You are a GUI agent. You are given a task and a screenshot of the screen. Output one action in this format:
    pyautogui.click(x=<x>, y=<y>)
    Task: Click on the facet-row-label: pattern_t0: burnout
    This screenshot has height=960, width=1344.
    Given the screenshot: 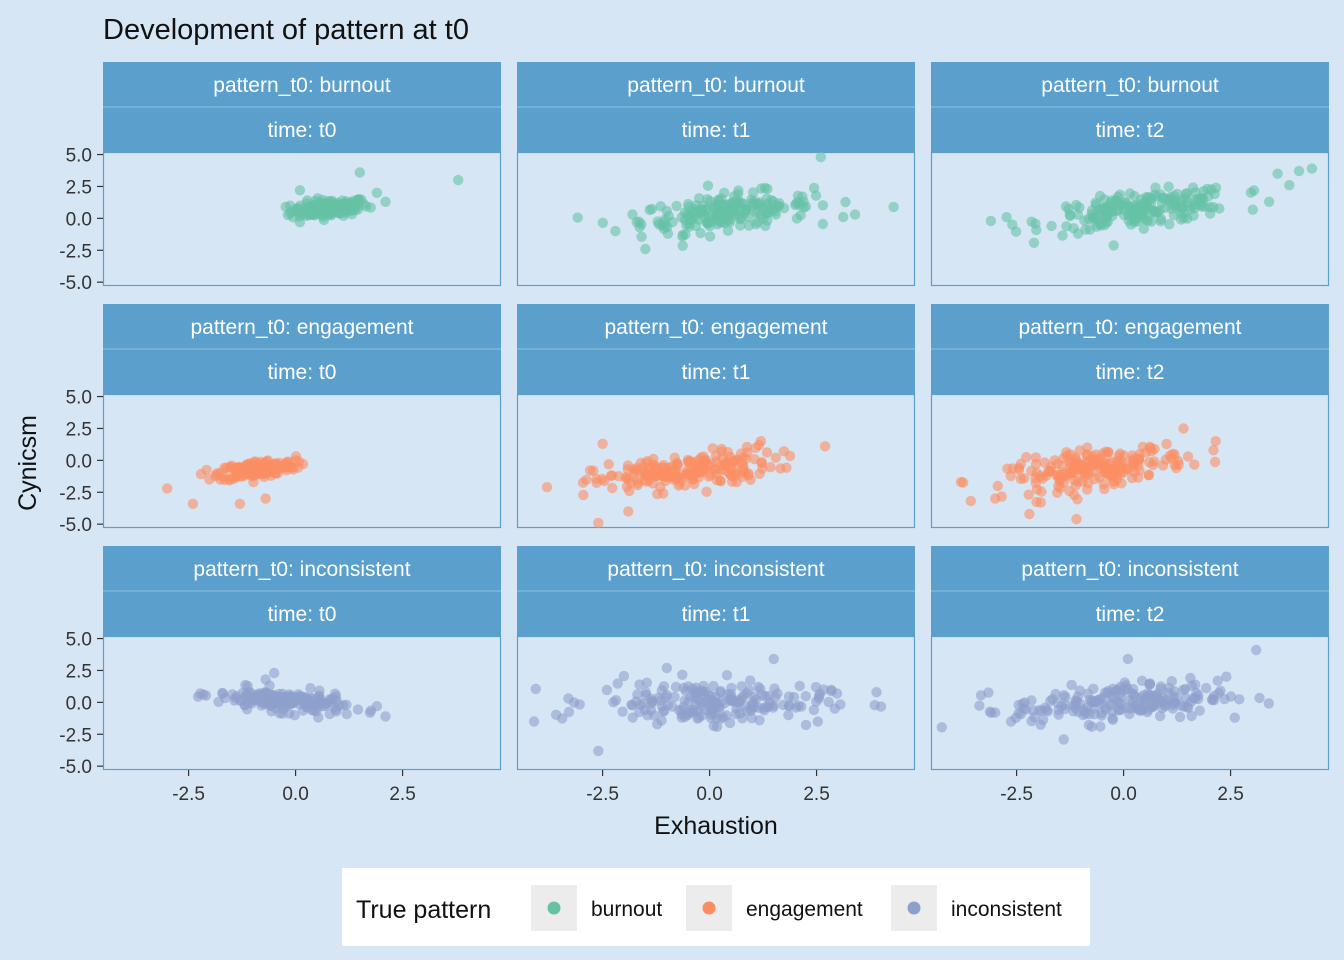 What is the action you would take?
    pyautogui.click(x=716, y=85)
    